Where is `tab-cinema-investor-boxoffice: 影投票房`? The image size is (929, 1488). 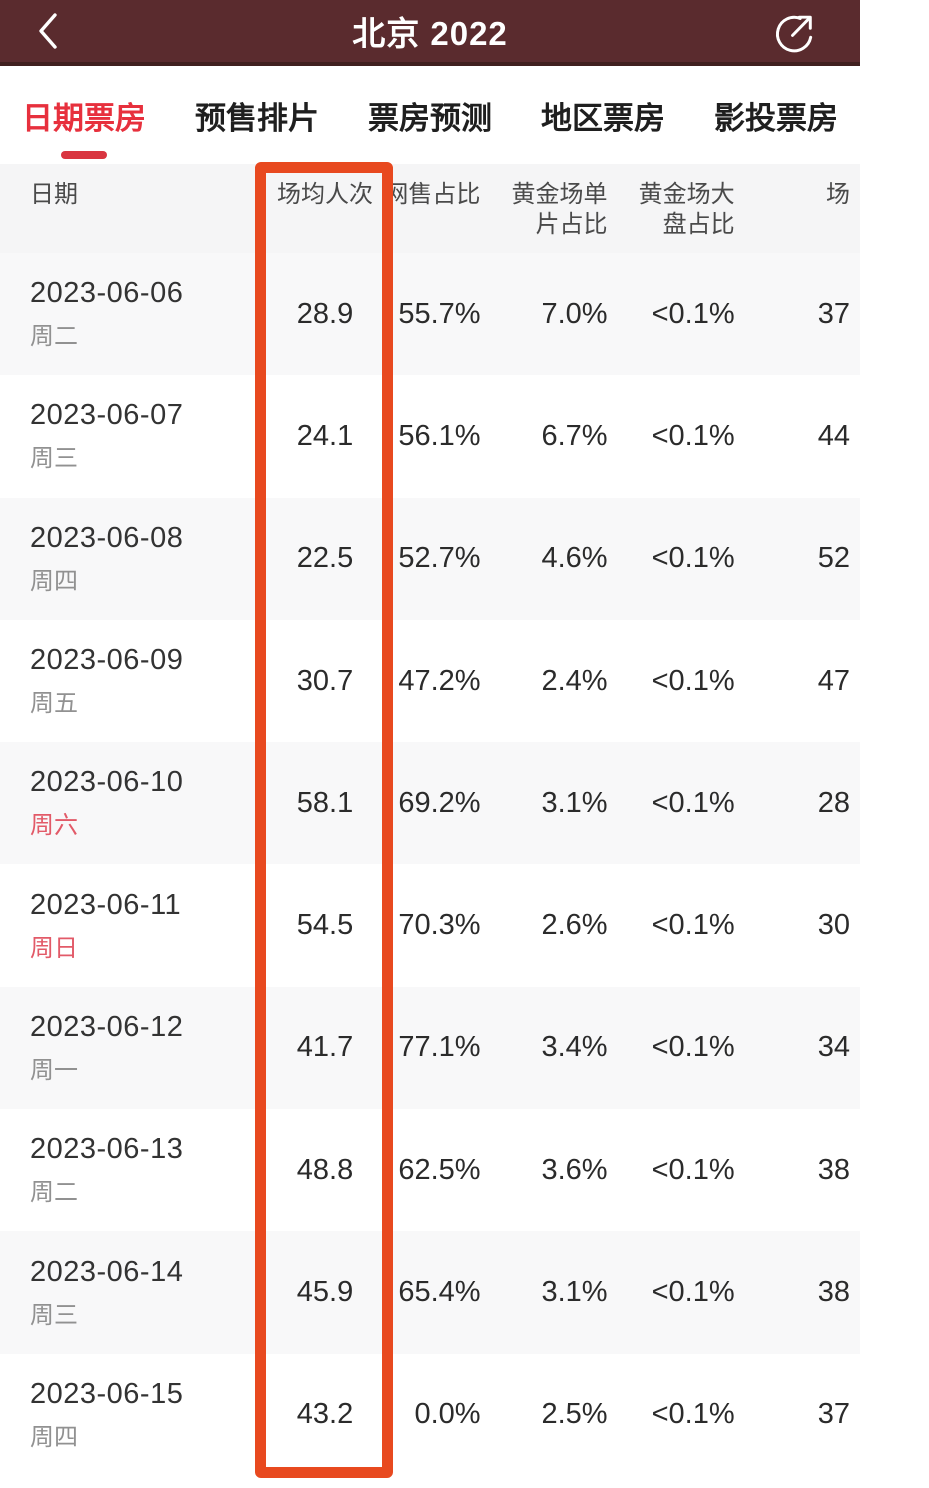 tab-cinema-investor-boxoffice: 影投票房 is located at coordinates (776, 118).